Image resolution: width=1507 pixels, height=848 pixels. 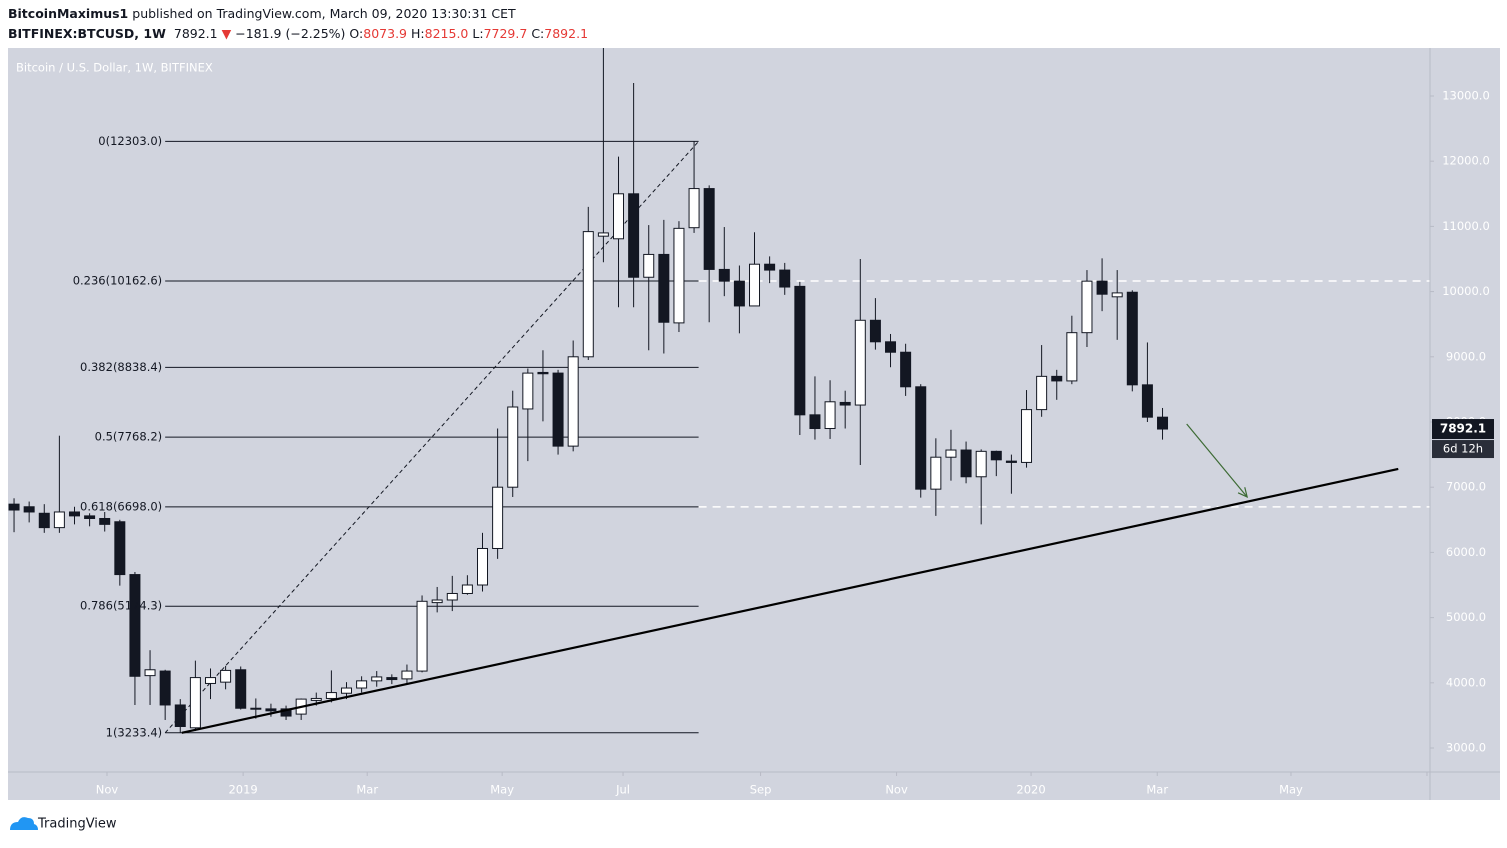 What do you see at coordinates (121, 367) in the screenshot?
I see `fib-label: 0.382(8838.4)` at bounding box center [121, 367].